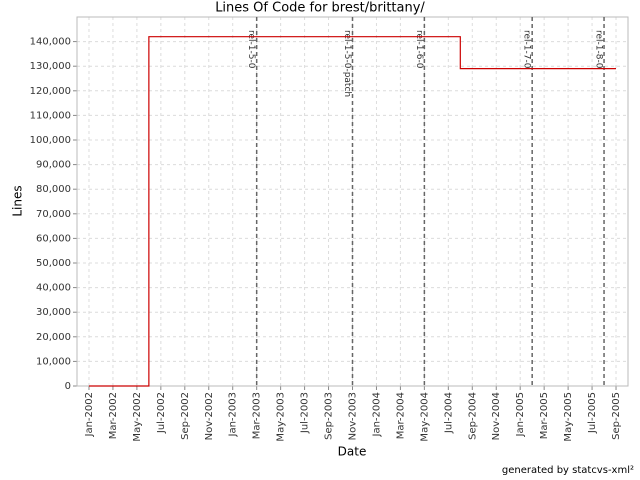  Describe the element at coordinates (352, 452) in the screenshot. I see `x-axis-title: Date` at that location.